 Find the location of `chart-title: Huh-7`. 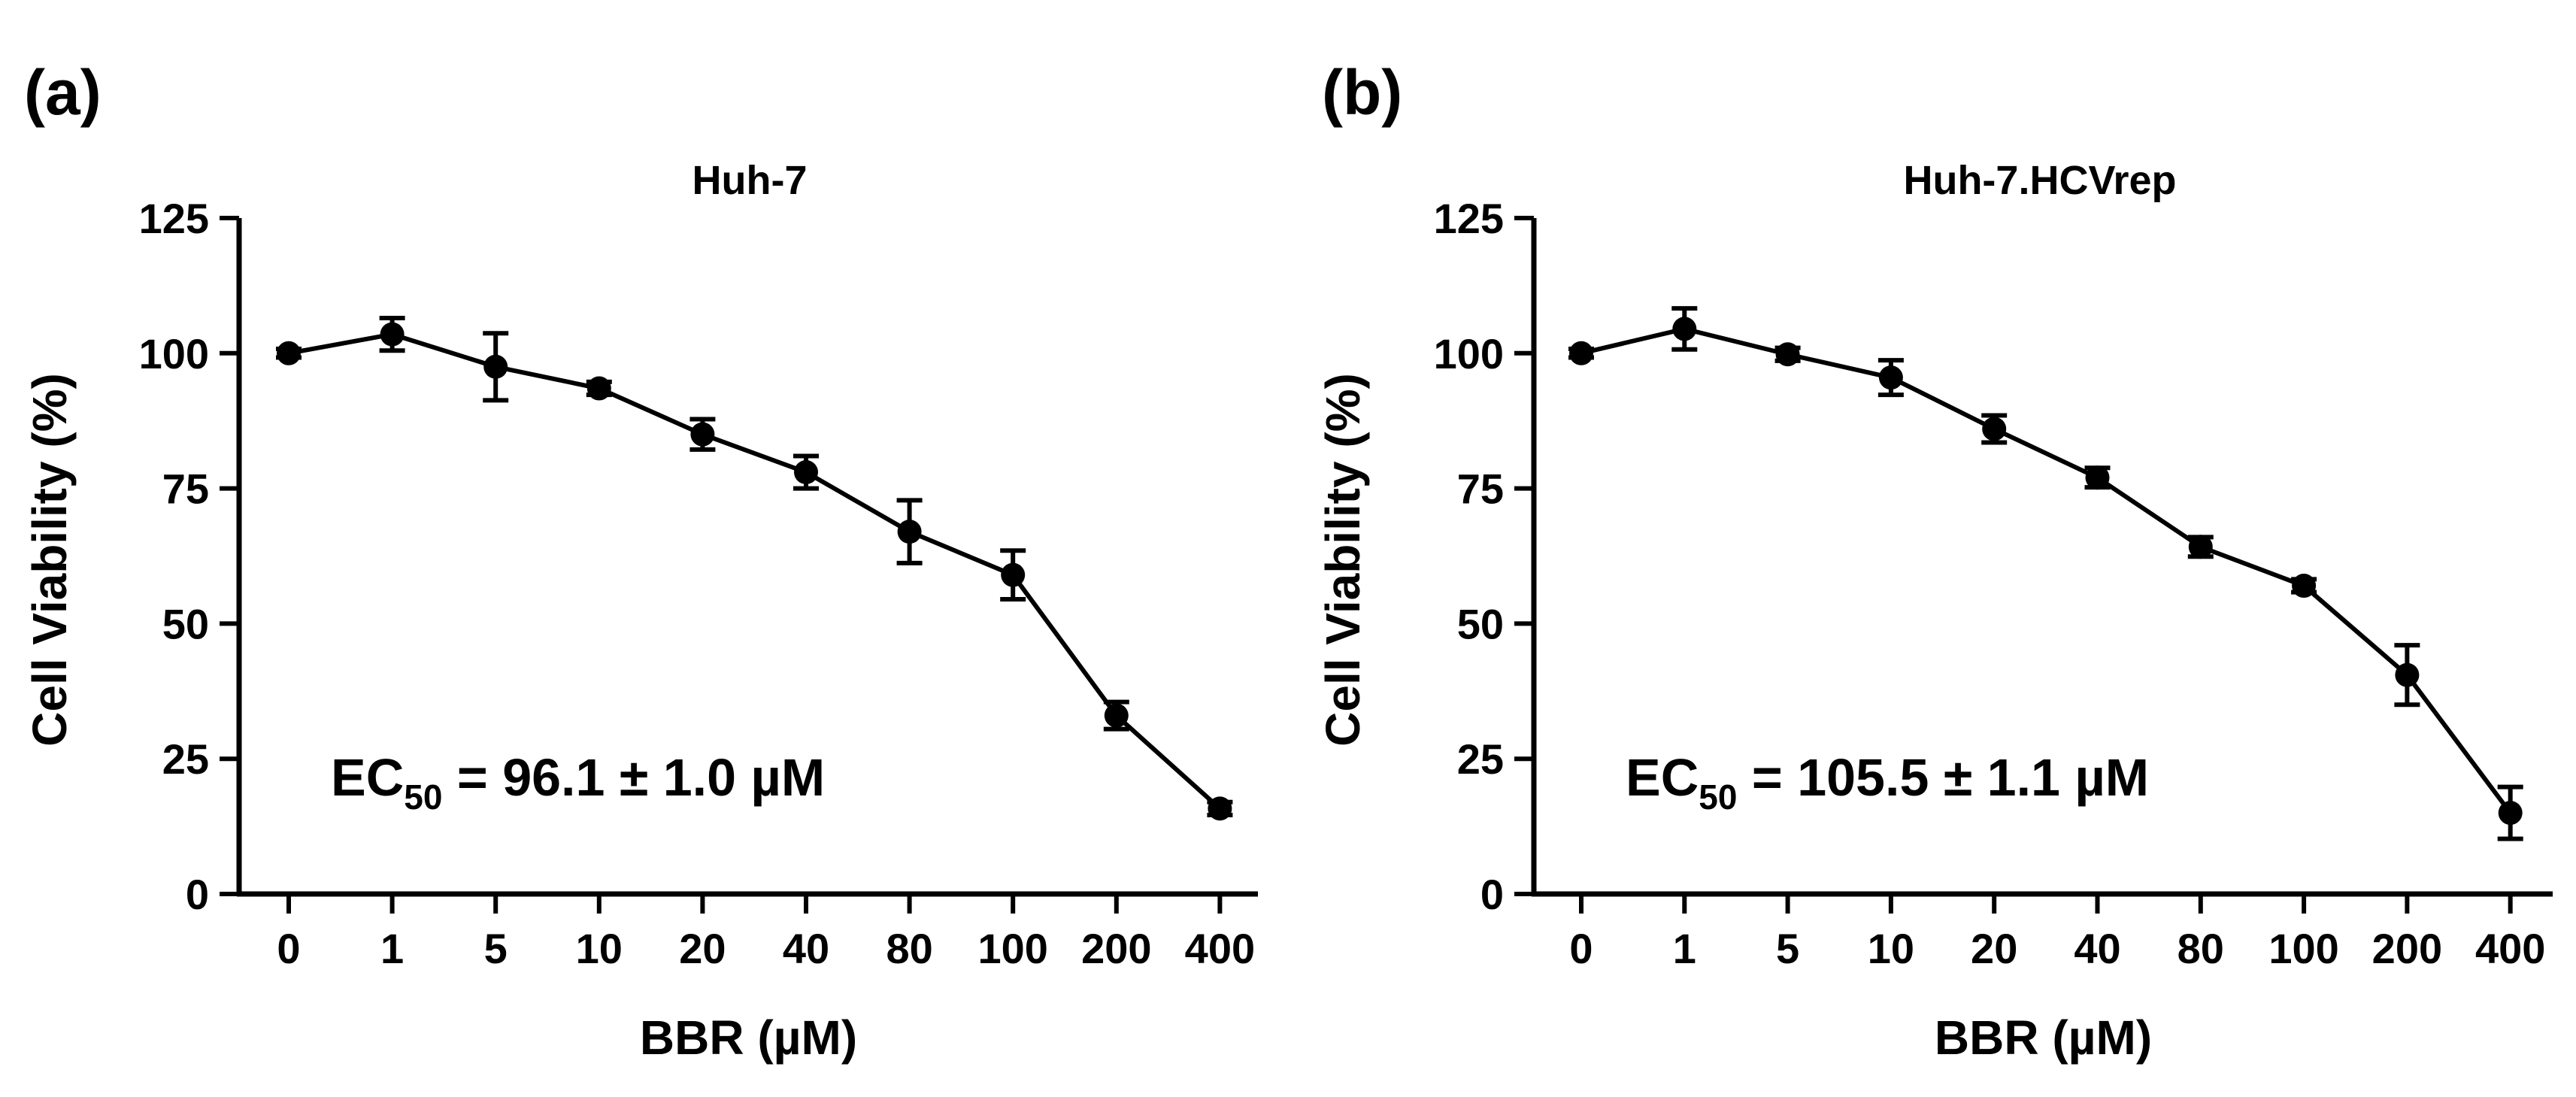

chart-title: Huh-7 is located at coordinates (750, 180).